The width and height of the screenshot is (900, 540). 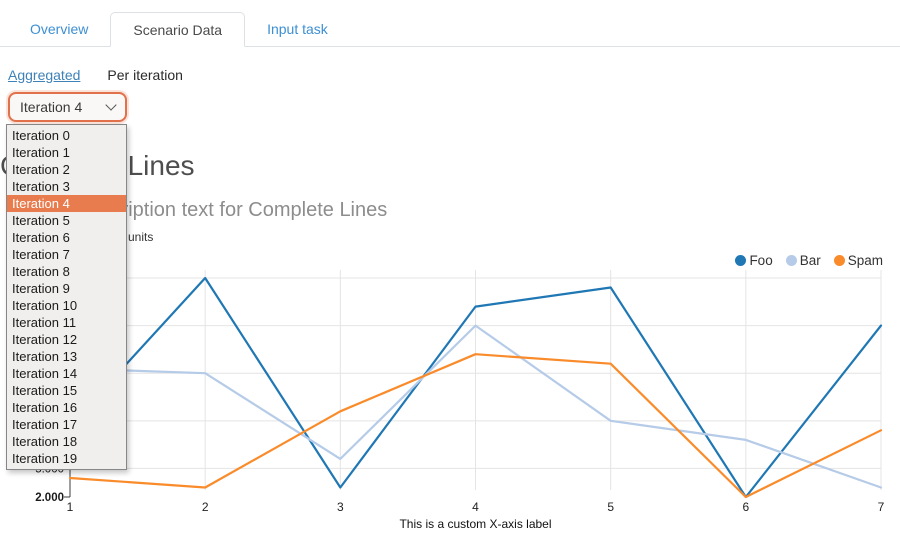 I want to click on svg-text: 4, so click(x=475, y=507).